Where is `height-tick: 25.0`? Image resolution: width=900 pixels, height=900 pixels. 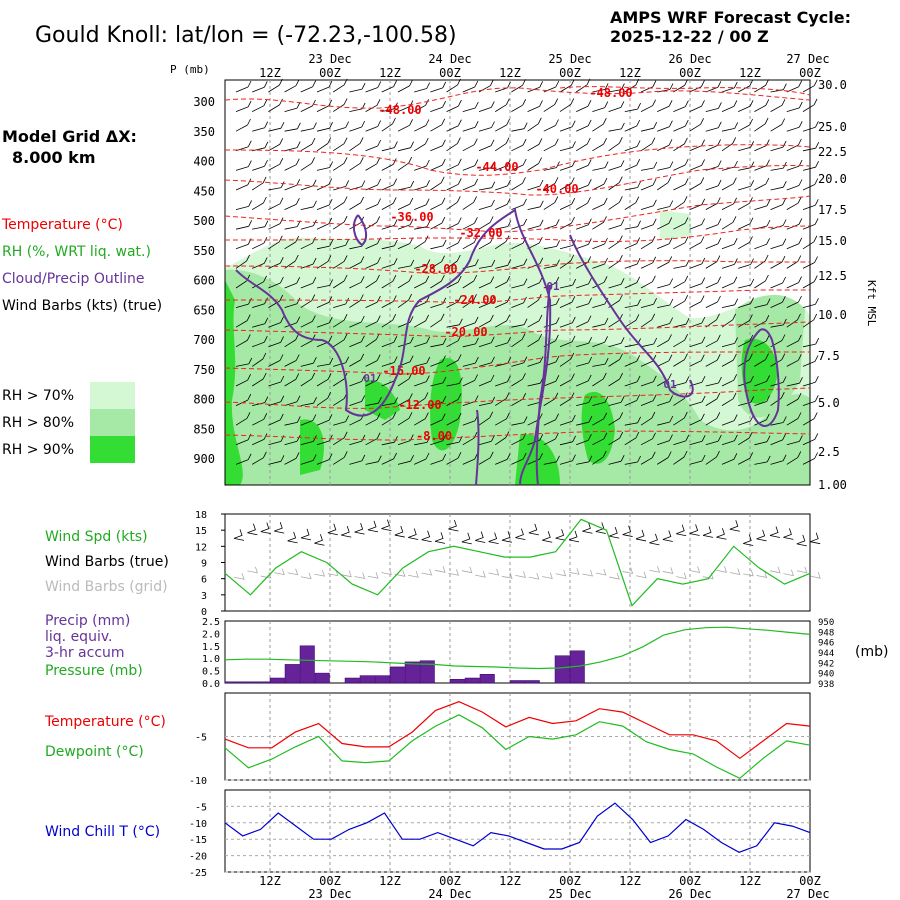
height-tick: 25.0 is located at coordinates (832, 127).